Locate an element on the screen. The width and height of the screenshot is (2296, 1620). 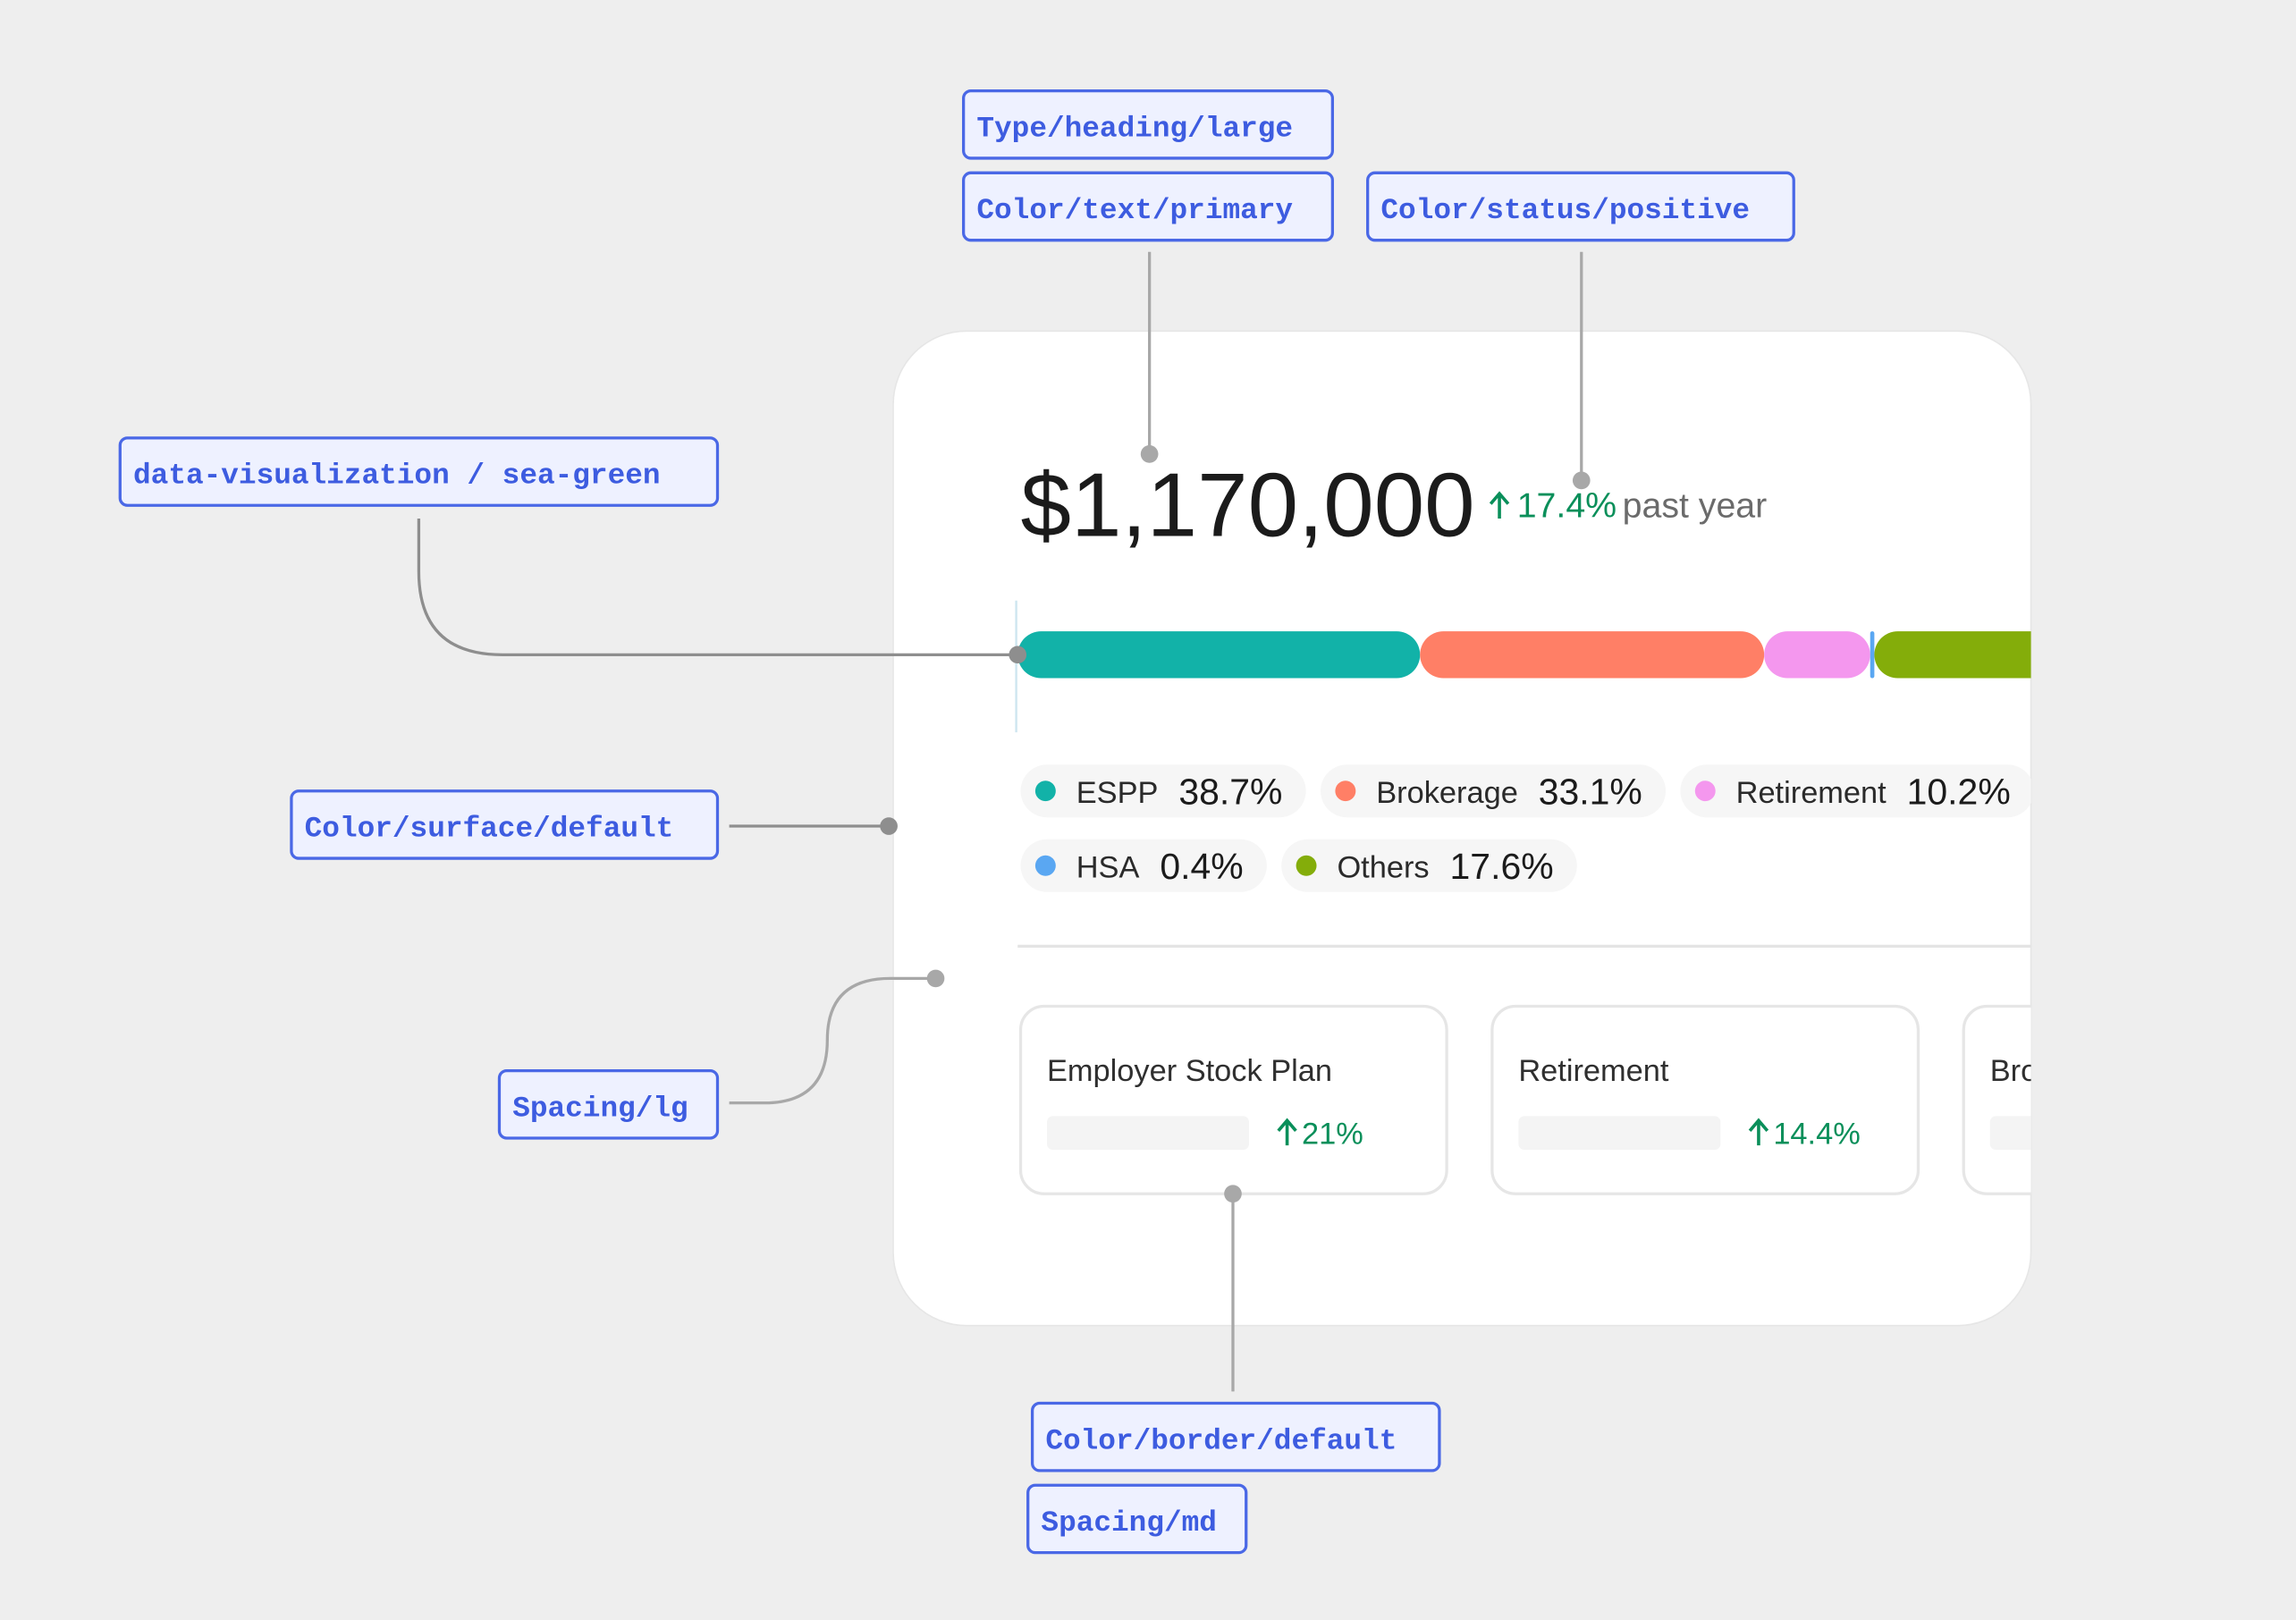
legend-name: Brokerage is located at coordinates (1447, 793).